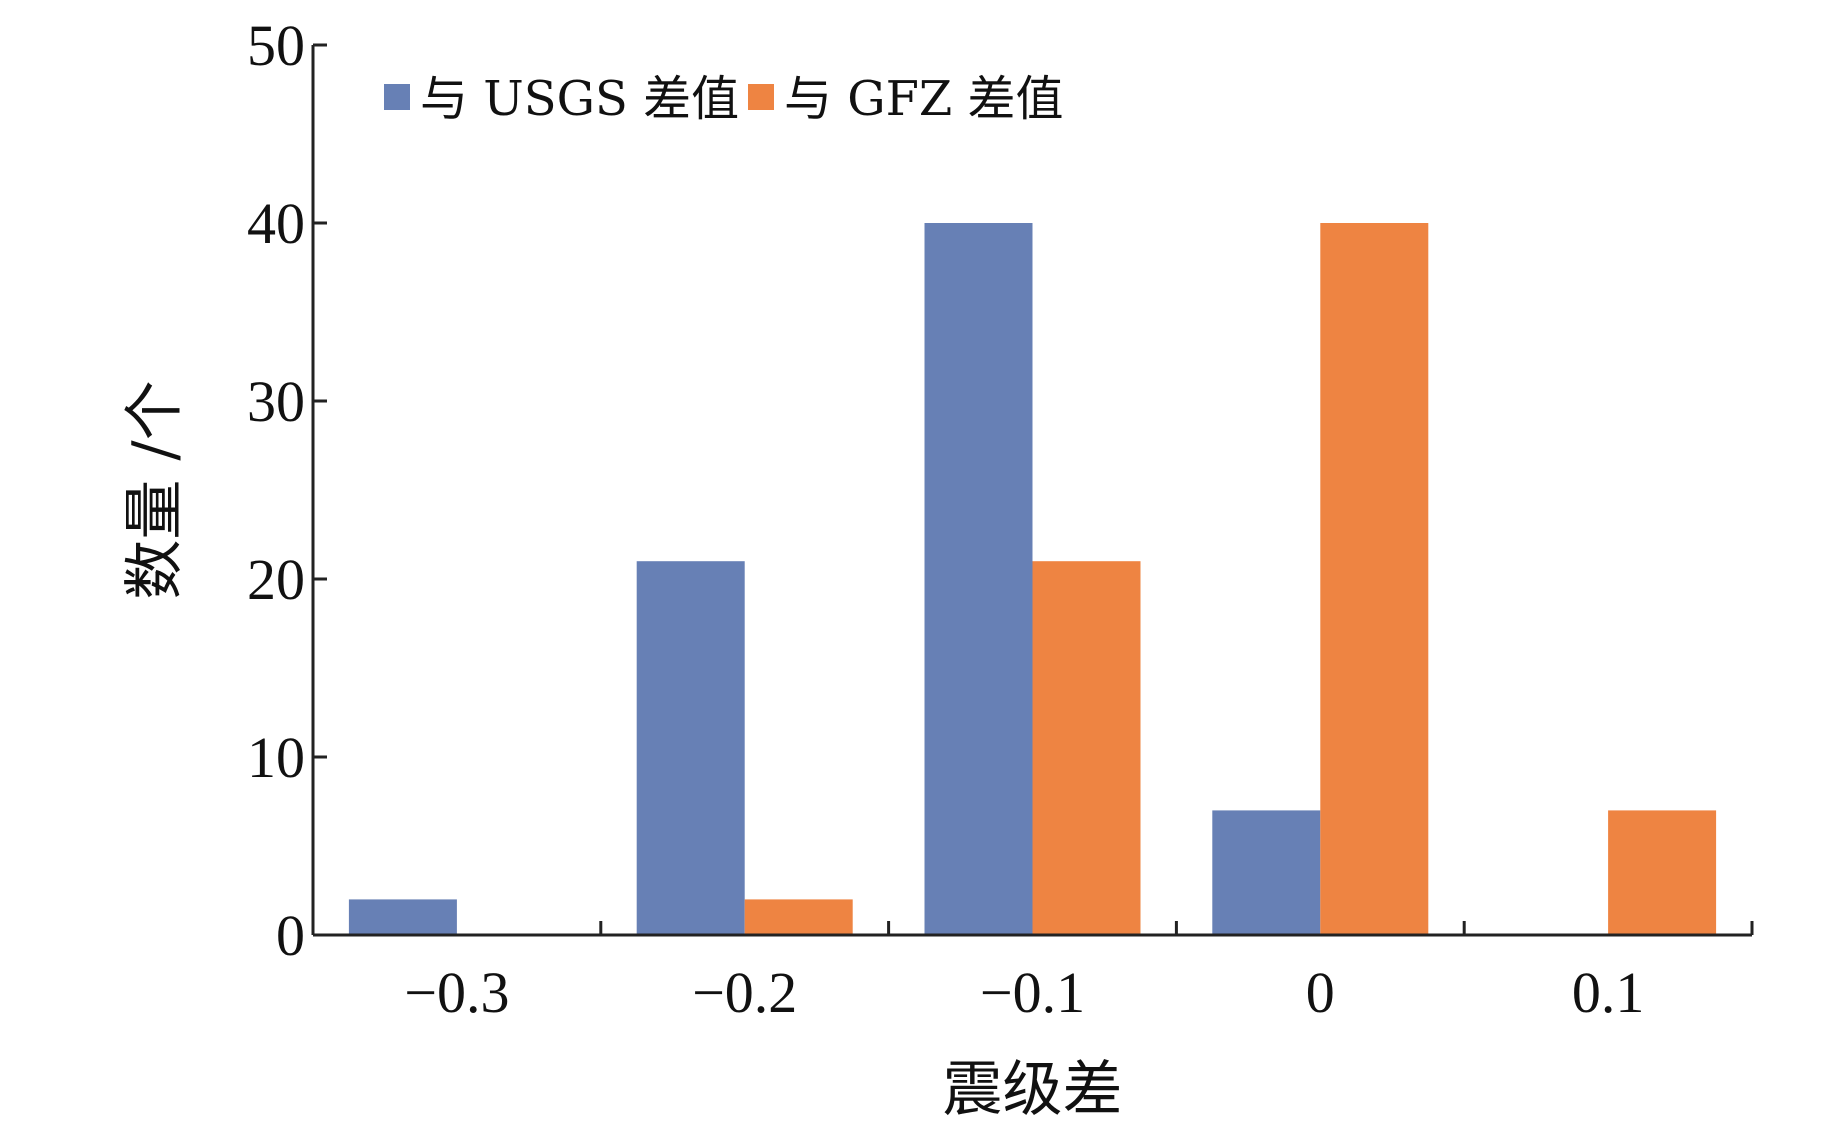  Describe the element at coordinates (456, 992) in the screenshot. I see `x-tick-label: −0.3` at that location.